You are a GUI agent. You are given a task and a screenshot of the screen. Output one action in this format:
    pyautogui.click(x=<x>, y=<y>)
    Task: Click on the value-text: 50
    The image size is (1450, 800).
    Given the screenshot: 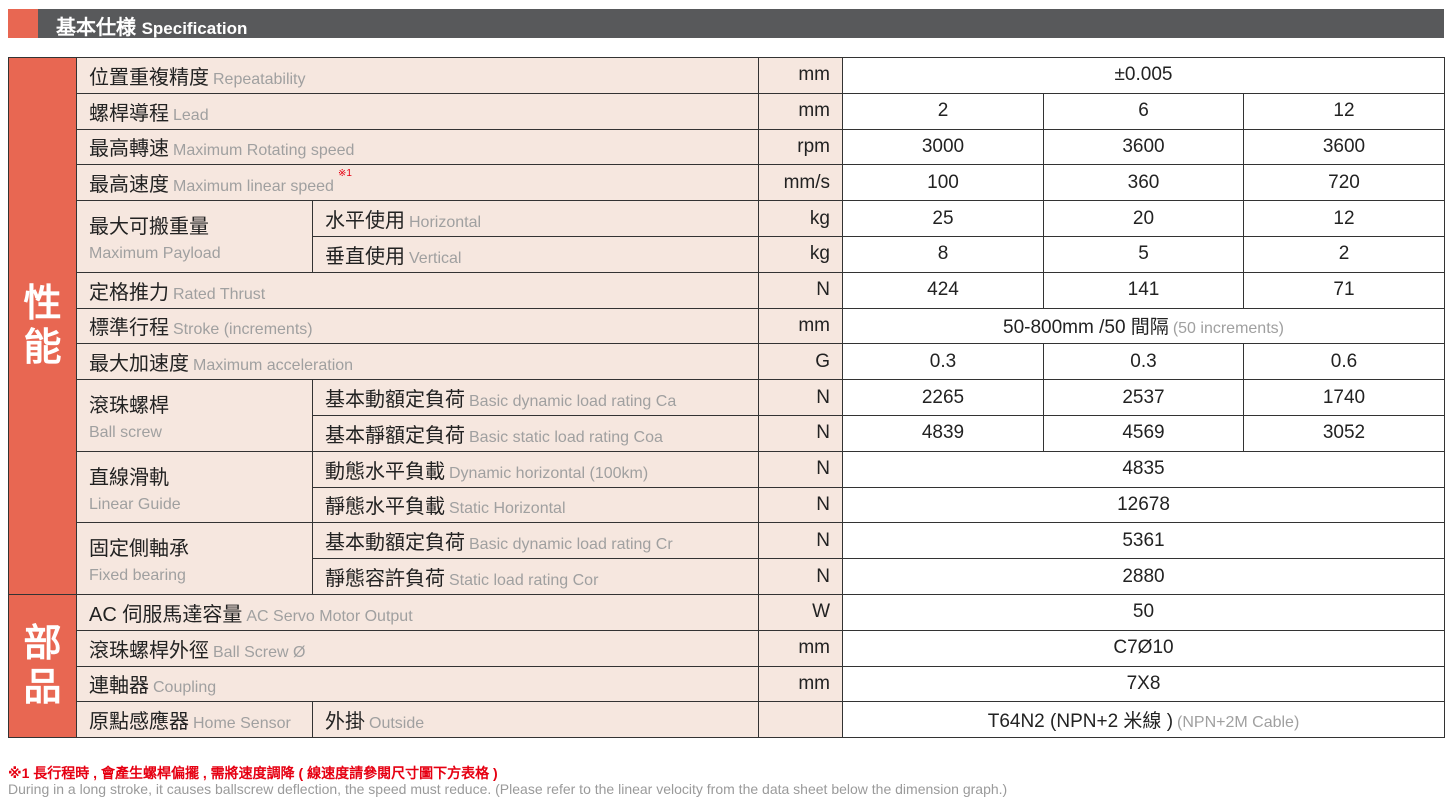 What is the action you would take?
    pyautogui.click(x=1143, y=612)
    